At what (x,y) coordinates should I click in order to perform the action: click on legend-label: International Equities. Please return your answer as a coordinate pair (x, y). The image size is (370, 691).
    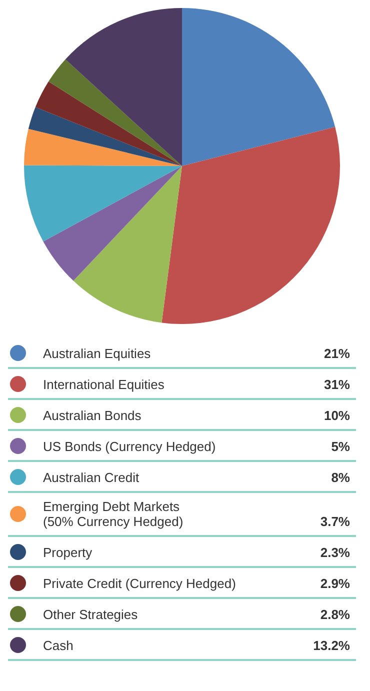
    Looking at the image, I should click on (104, 384).